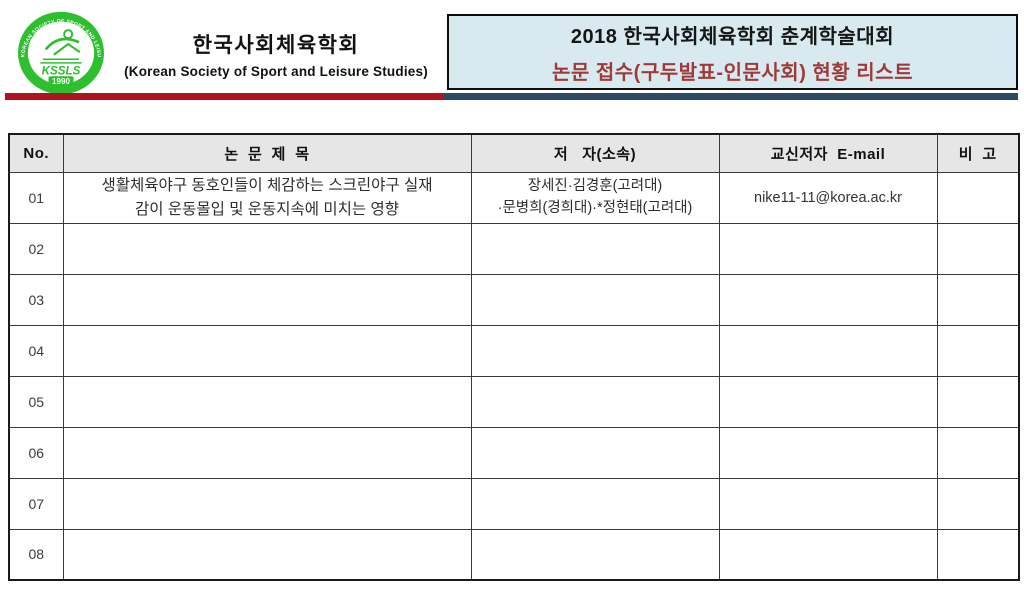 The image size is (1024, 593). I want to click on table-row: 05, so click(514, 401).